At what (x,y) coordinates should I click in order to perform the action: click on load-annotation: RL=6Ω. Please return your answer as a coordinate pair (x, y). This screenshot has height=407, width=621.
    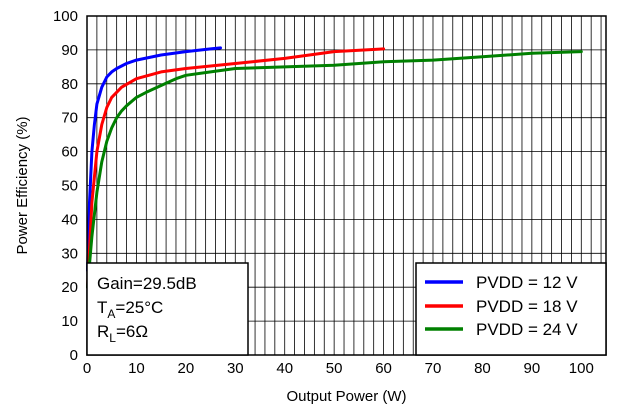
    Looking at the image, I should click on (122, 333).